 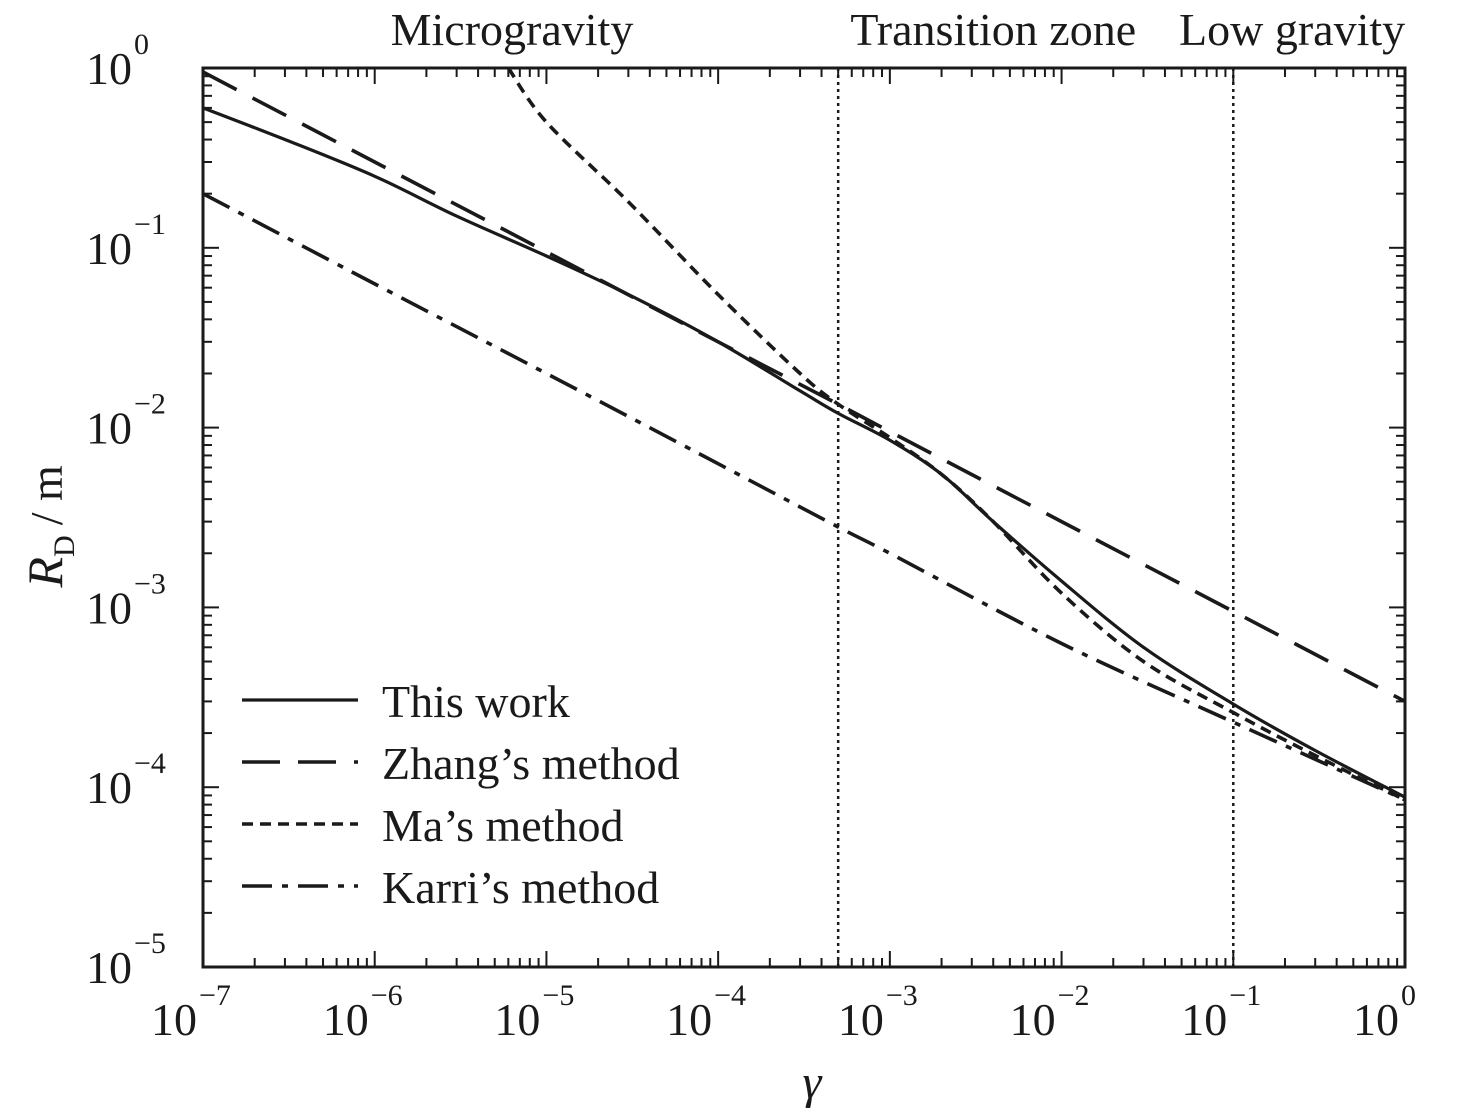 What do you see at coordinates (150, 224) in the screenshot?
I see `y-tick-exponent: −1` at bounding box center [150, 224].